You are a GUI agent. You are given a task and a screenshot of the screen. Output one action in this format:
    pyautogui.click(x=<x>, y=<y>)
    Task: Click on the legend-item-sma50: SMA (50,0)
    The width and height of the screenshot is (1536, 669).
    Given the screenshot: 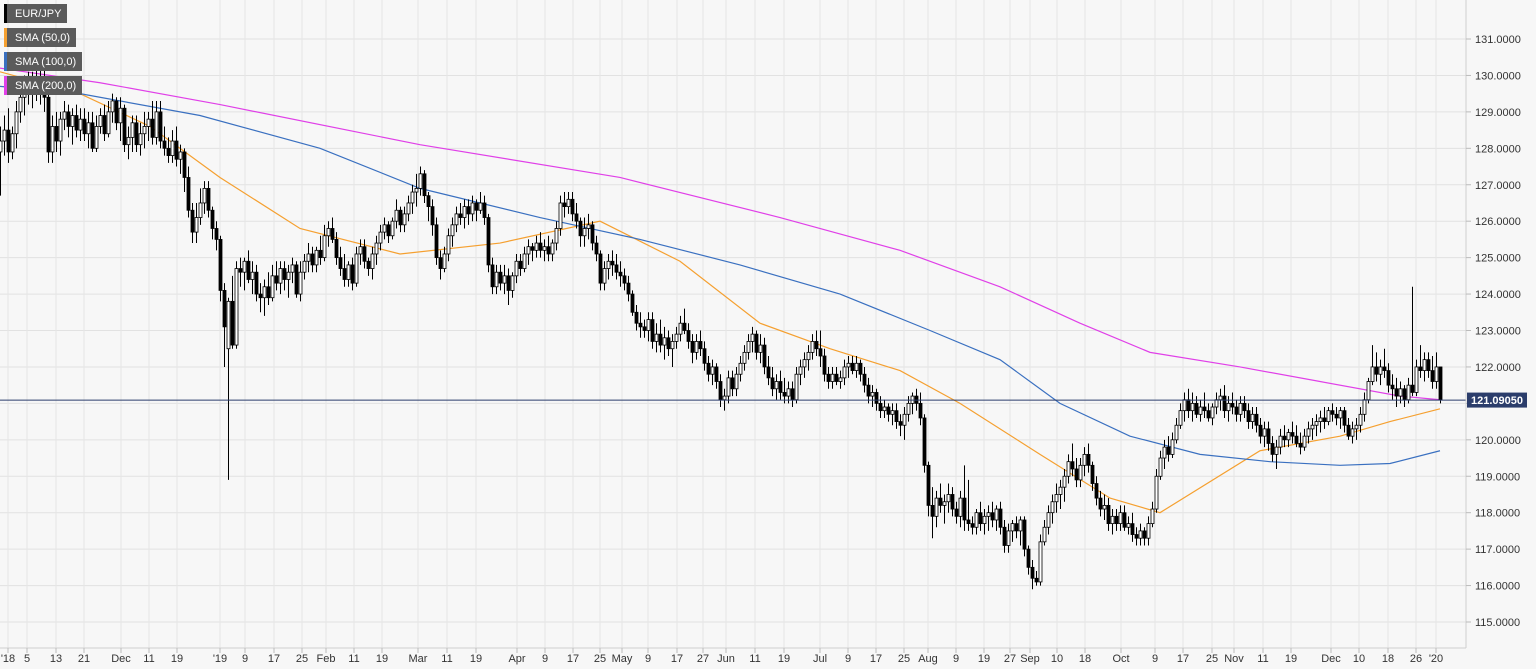 What is the action you would take?
    pyautogui.click(x=40, y=37)
    